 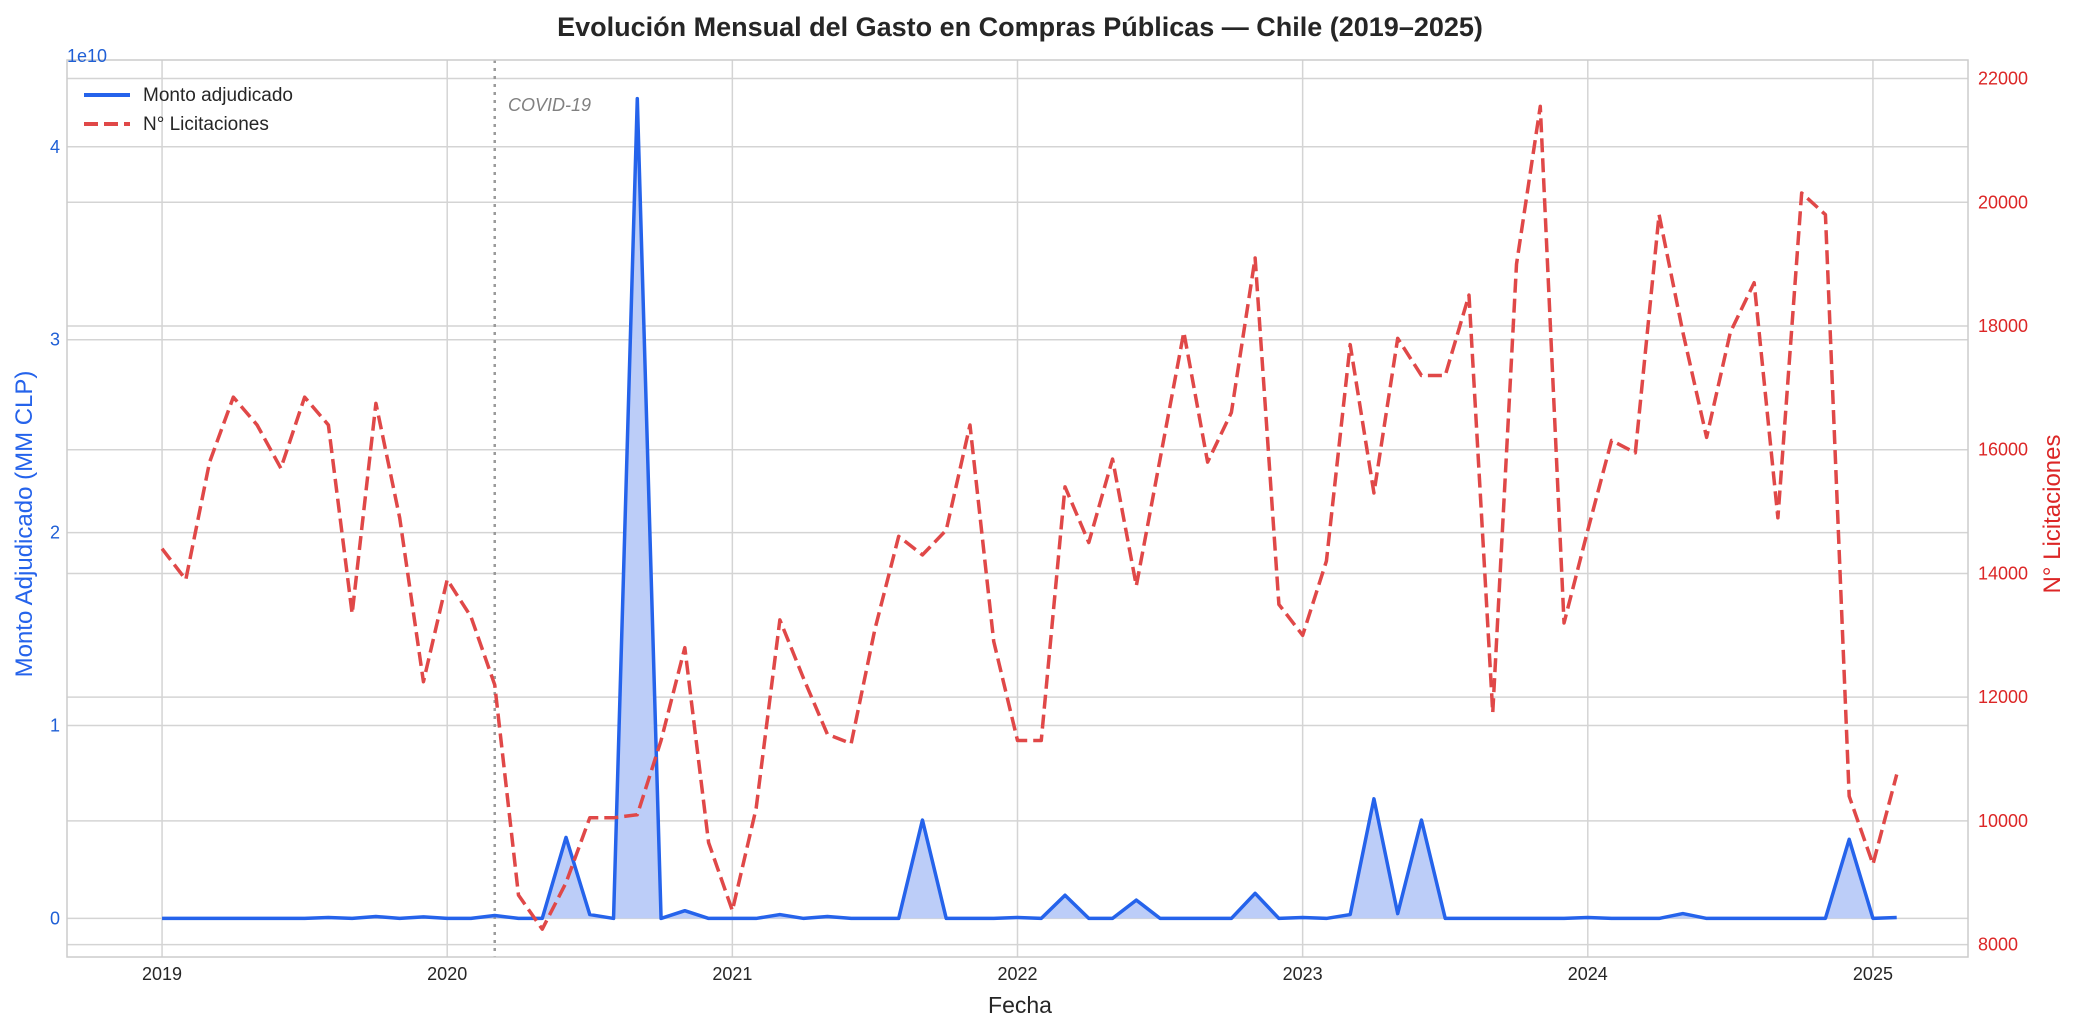 I want to click on y-right-tick-label: 10000, so click(x=2003, y=821).